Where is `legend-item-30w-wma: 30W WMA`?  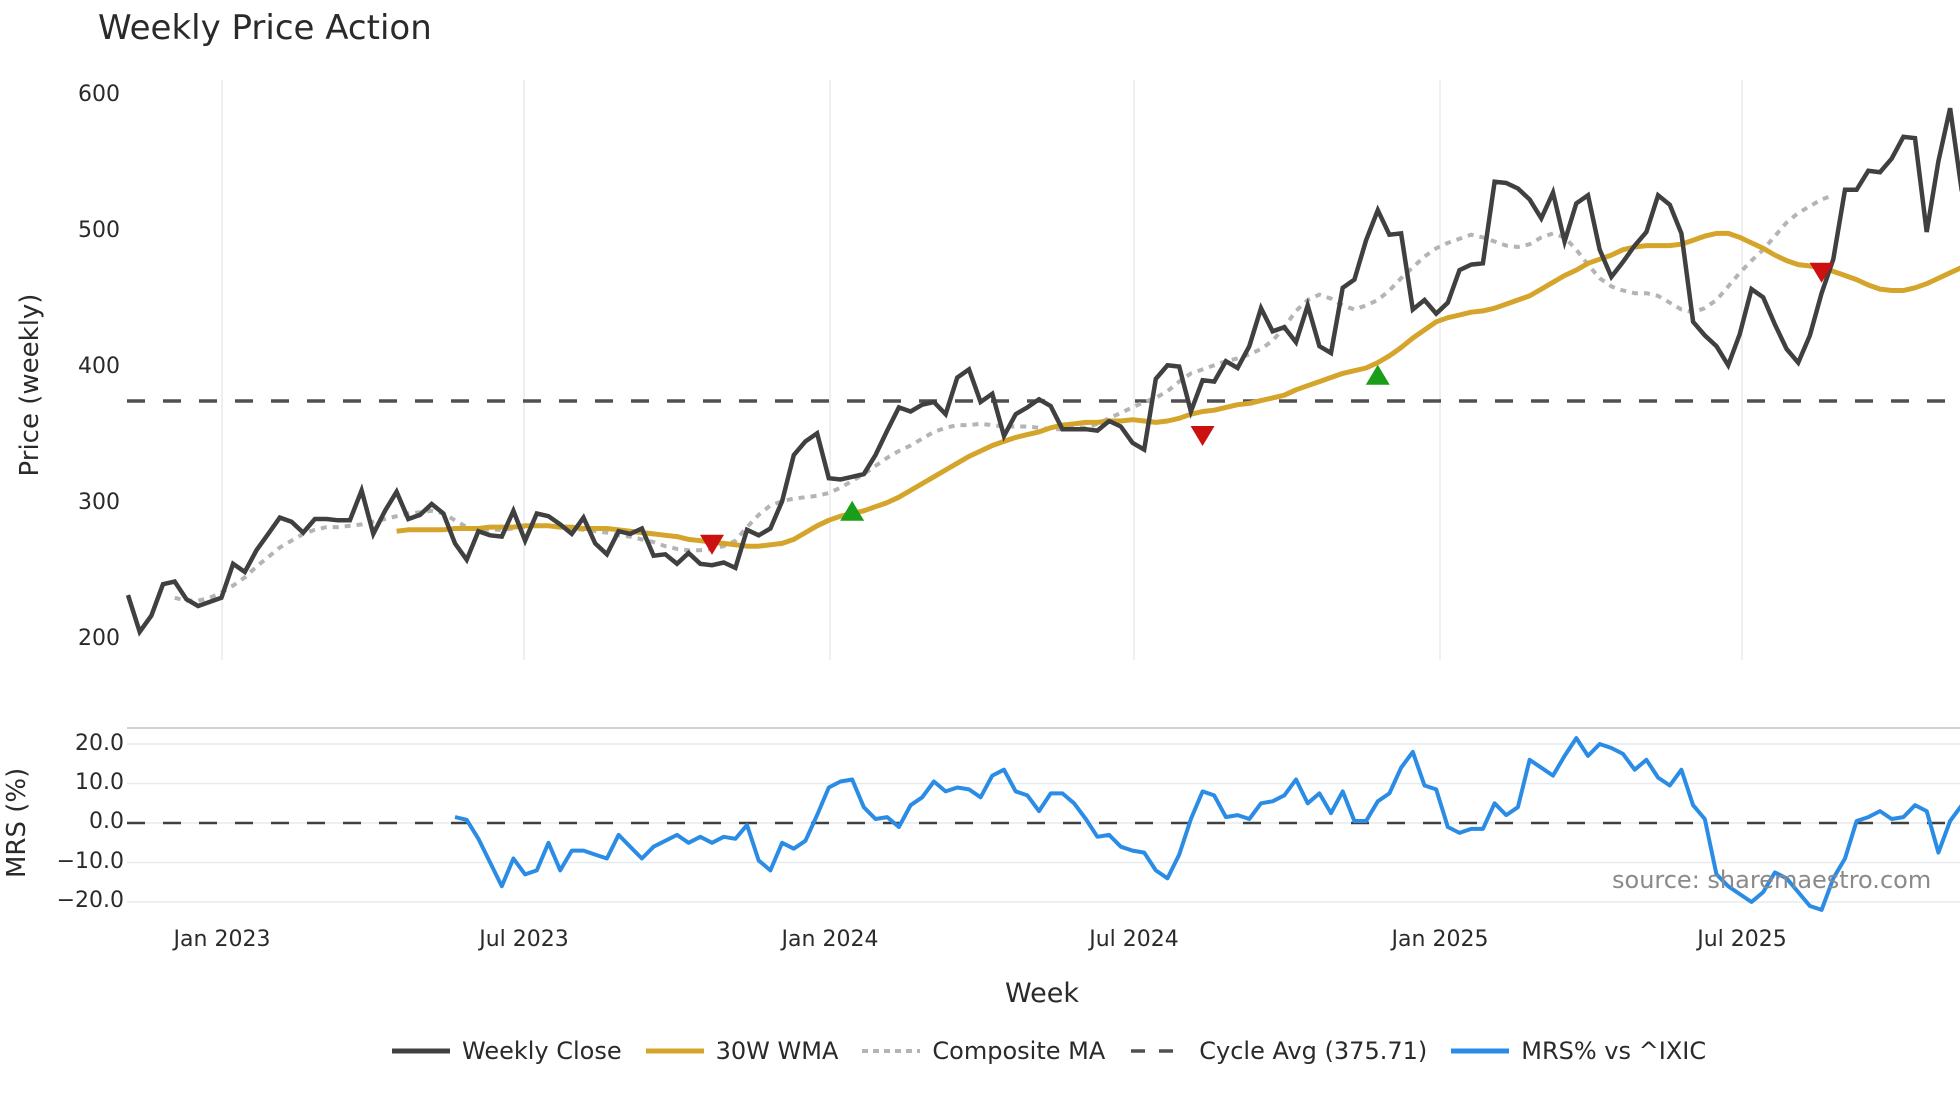
legend-item-30w-wma: 30W WMA is located at coordinates (741, 1051).